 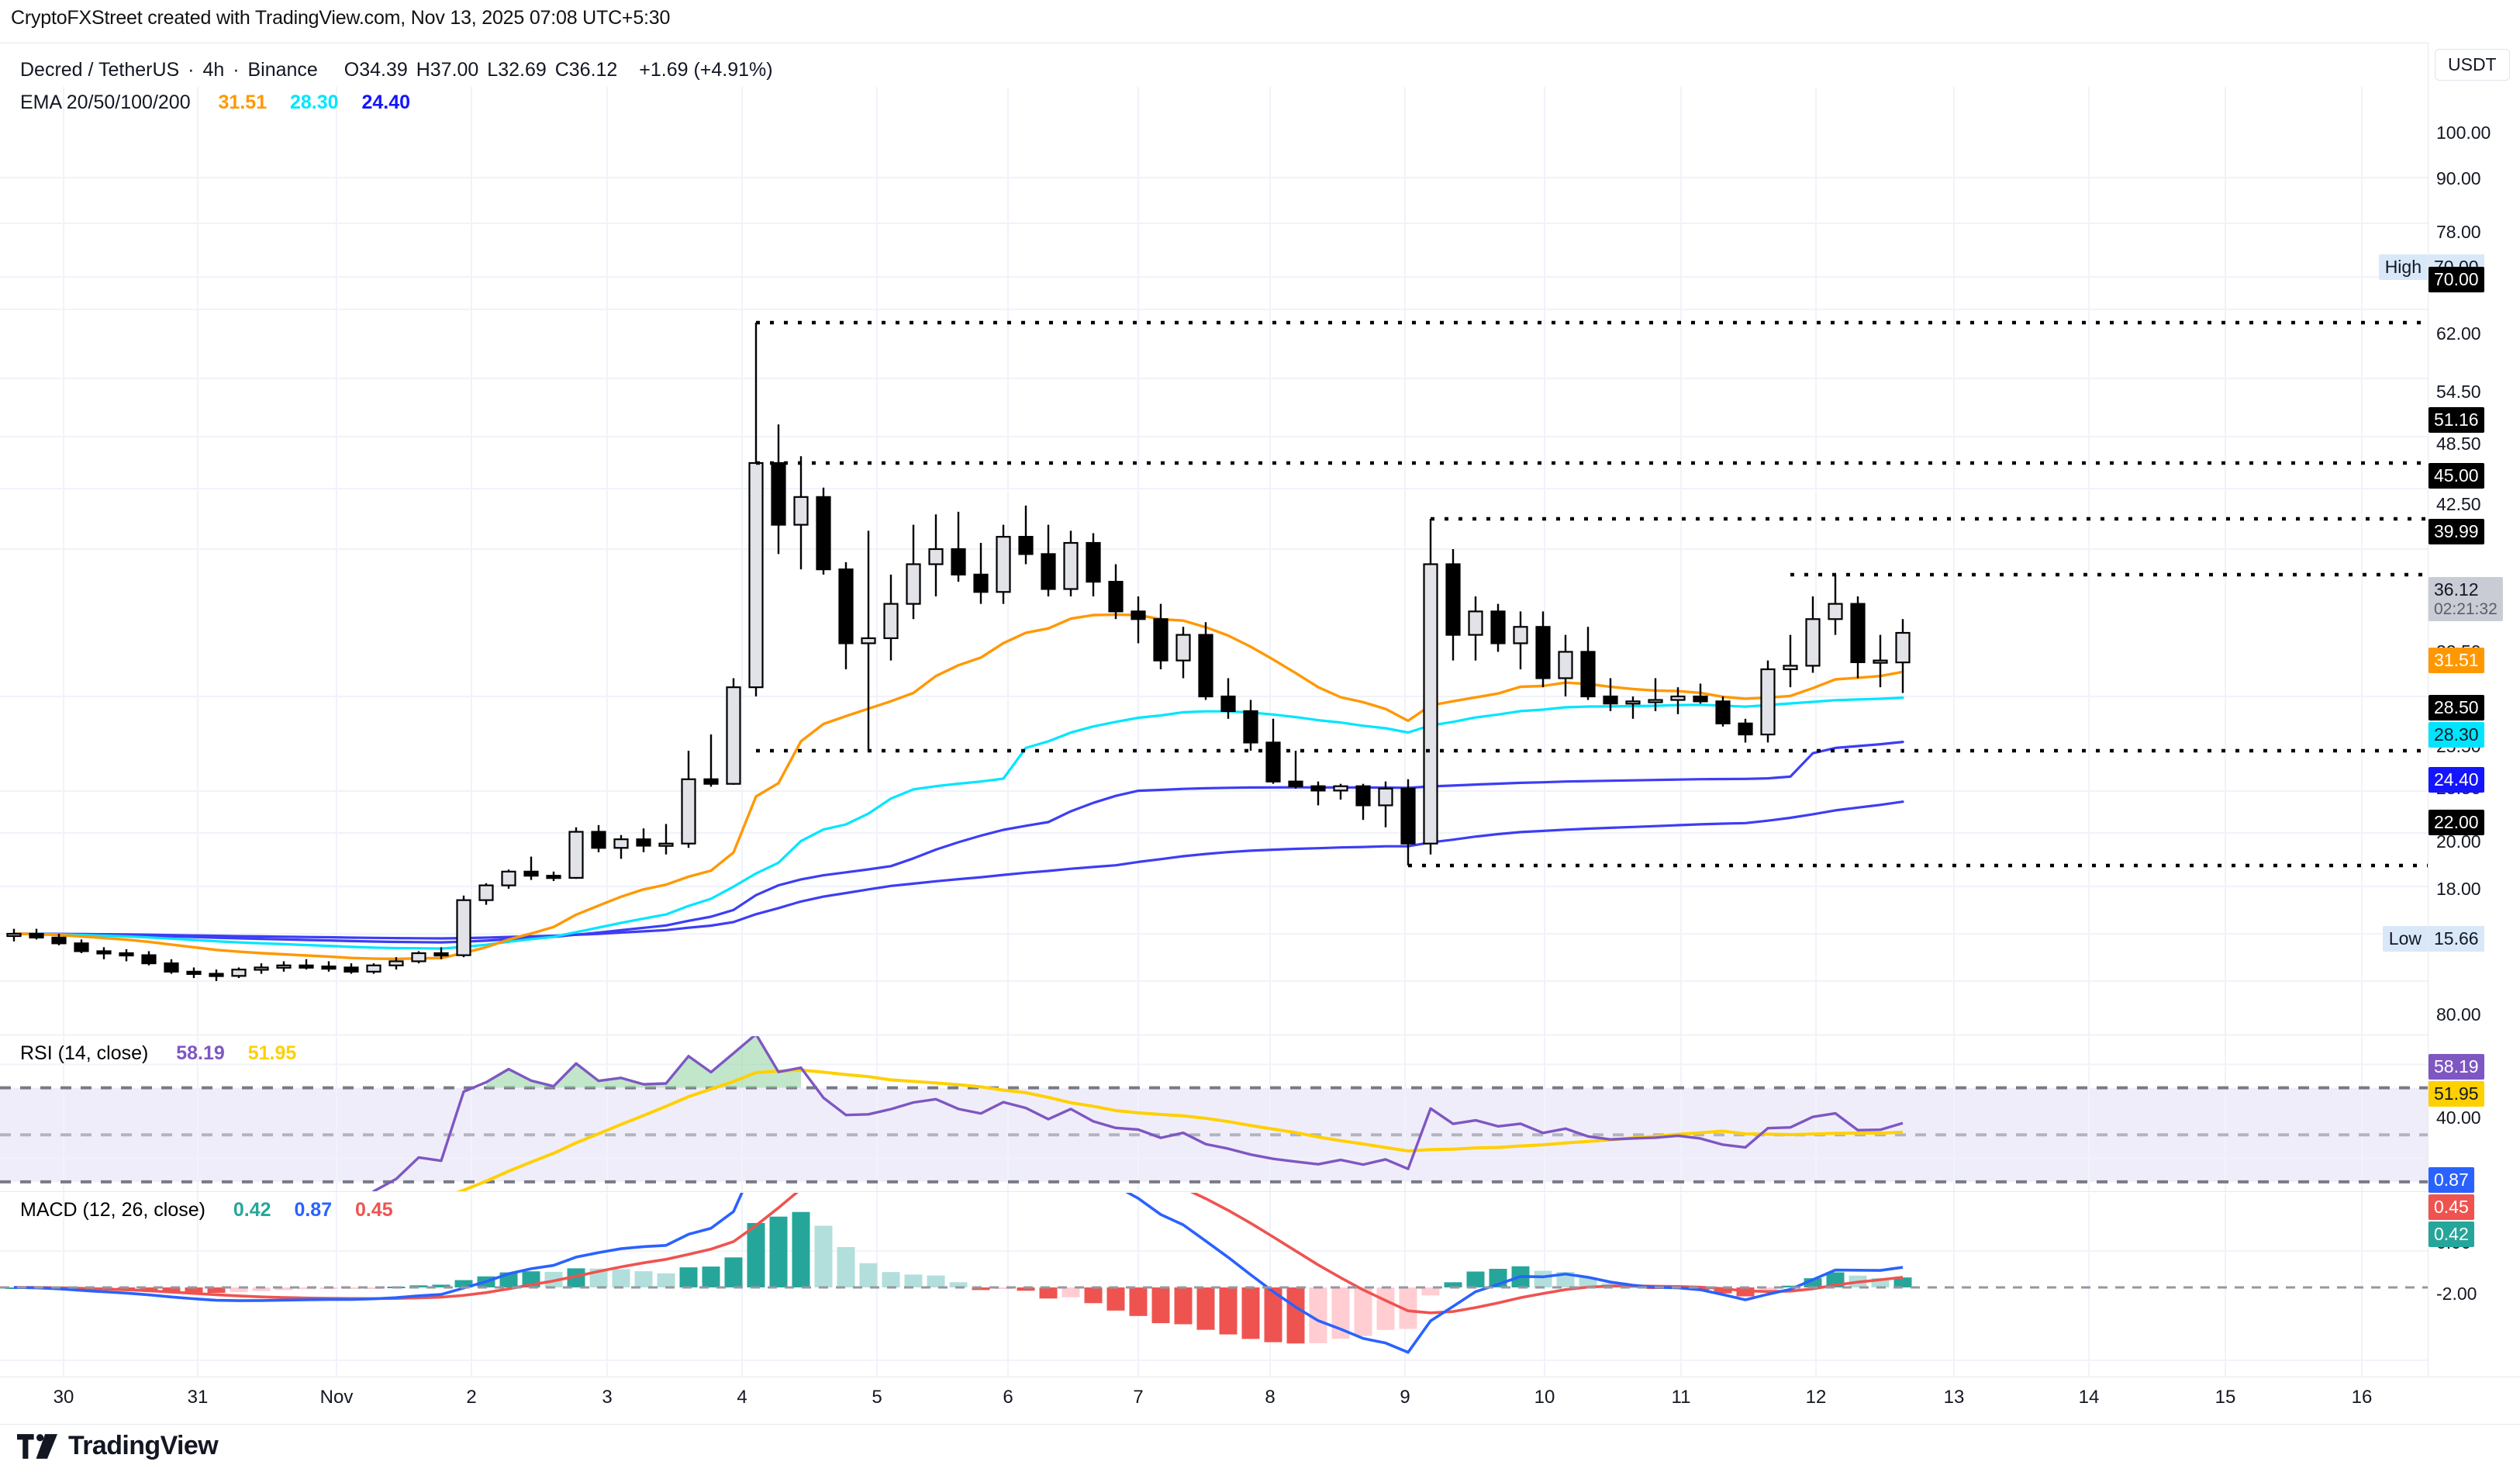 What do you see at coordinates (2458, 504) in the screenshot?
I see `price-tick-7: 42.50` at bounding box center [2458, 504].